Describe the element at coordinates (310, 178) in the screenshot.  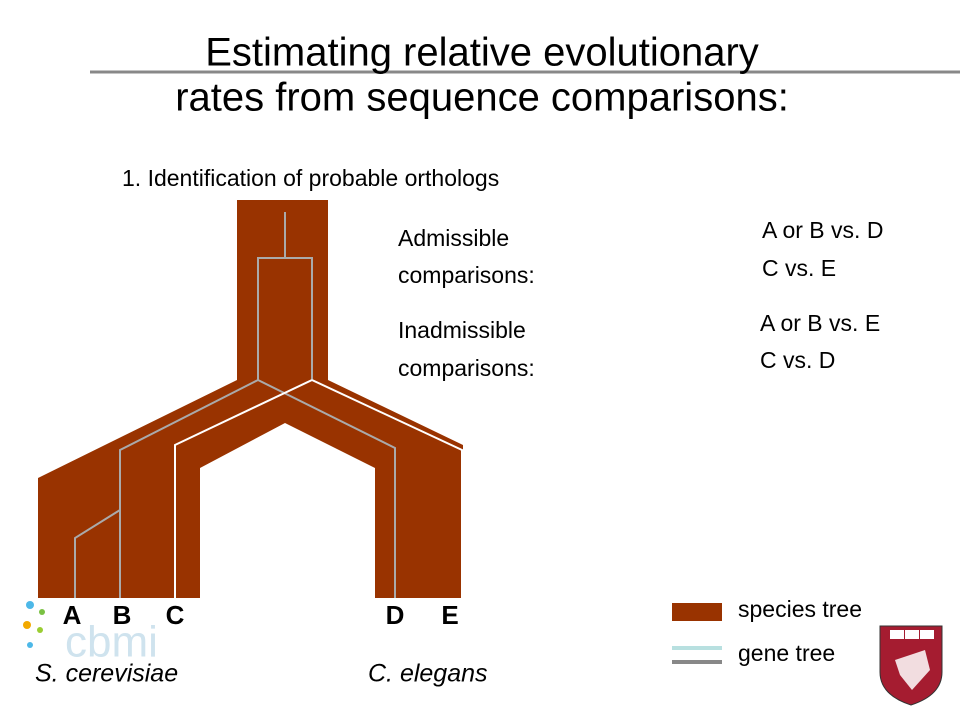
I see `subtitle: 1. Identification of probable orthologs` at that location.